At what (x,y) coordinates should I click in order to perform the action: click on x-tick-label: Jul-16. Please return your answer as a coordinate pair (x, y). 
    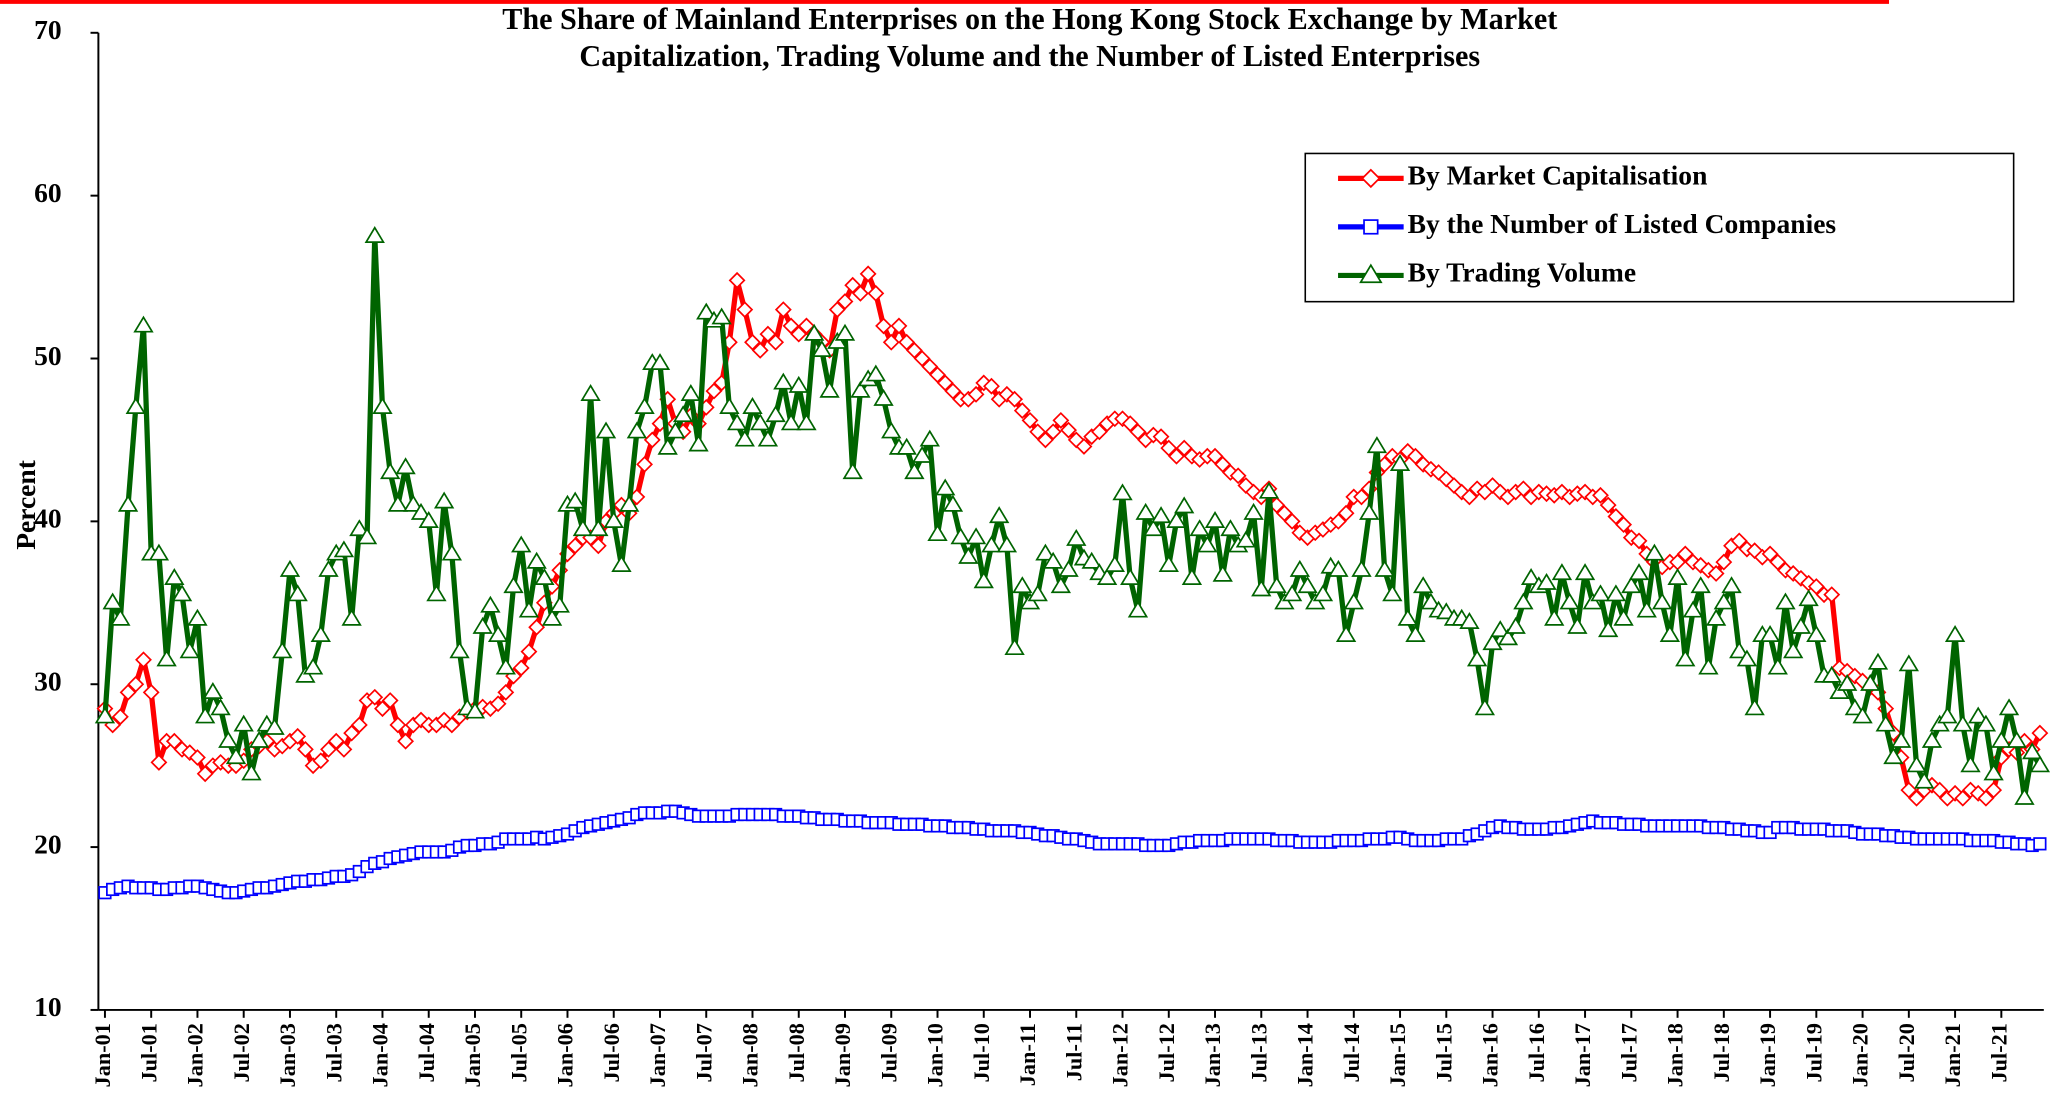
    Looking at the image, I should click on (1536, 1052).